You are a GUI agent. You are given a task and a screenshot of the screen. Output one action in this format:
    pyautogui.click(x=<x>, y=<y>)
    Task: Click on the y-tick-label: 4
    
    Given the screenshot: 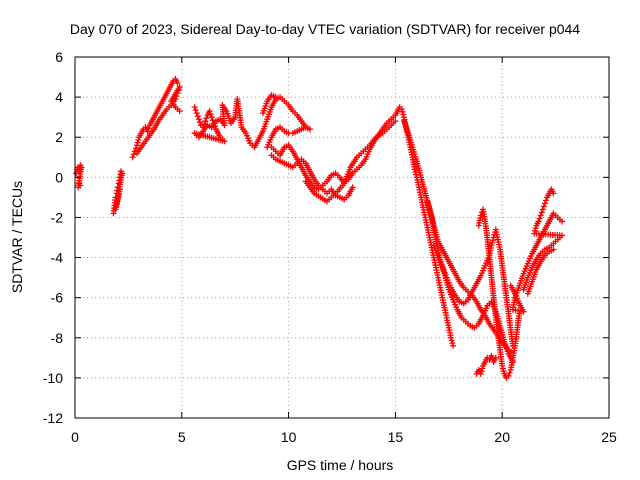 What is the action you would take?
    pyautogui.click(x=59, y=97)
    